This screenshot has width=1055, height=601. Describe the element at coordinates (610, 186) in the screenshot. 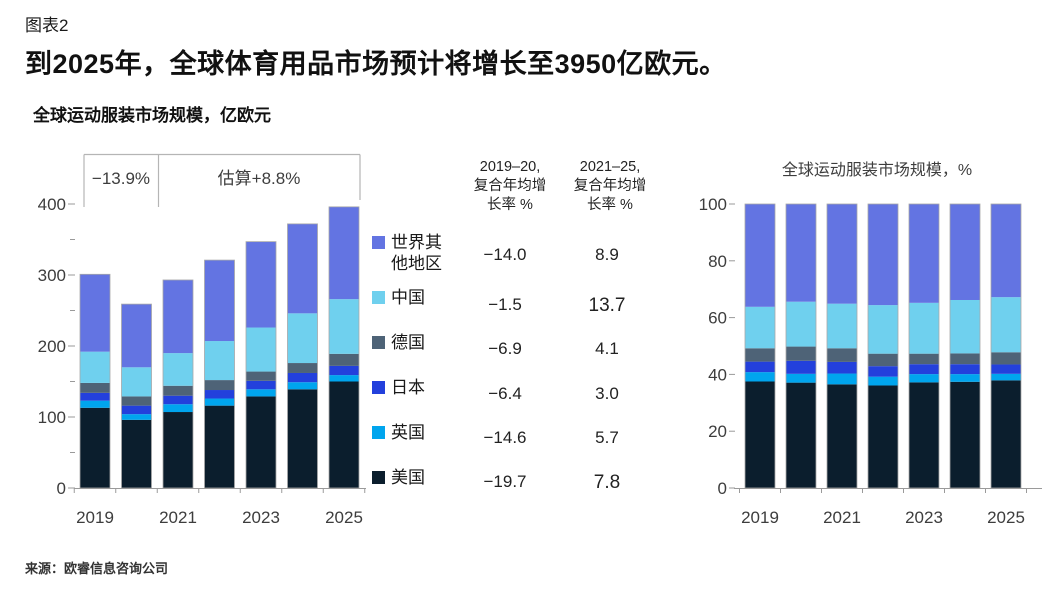

I see `cagr-col2-header: 2021–25, 复合年均增 长率 %` at that location.